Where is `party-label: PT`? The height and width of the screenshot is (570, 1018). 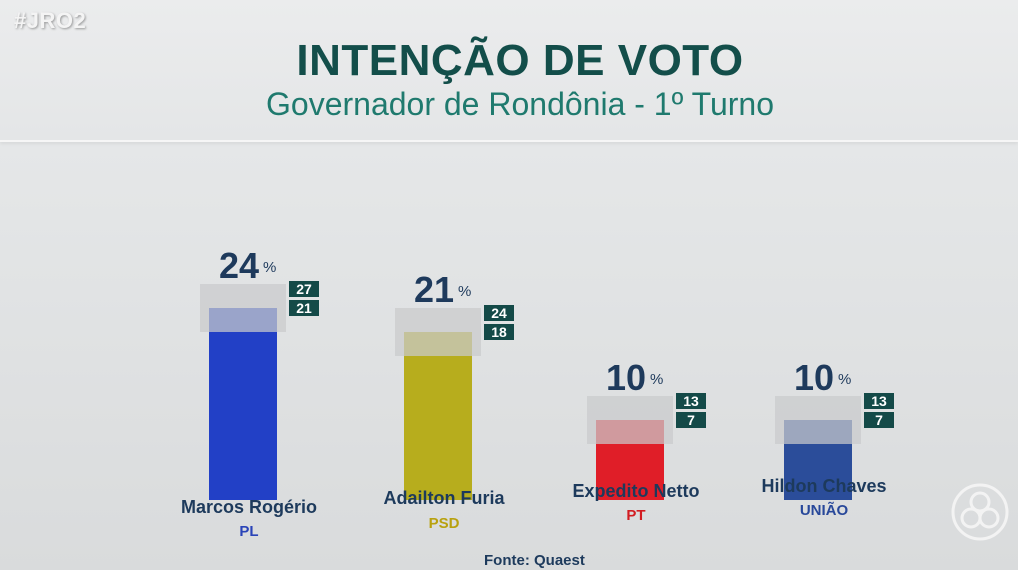
party-label: PT is located at coordinates (635, 515).